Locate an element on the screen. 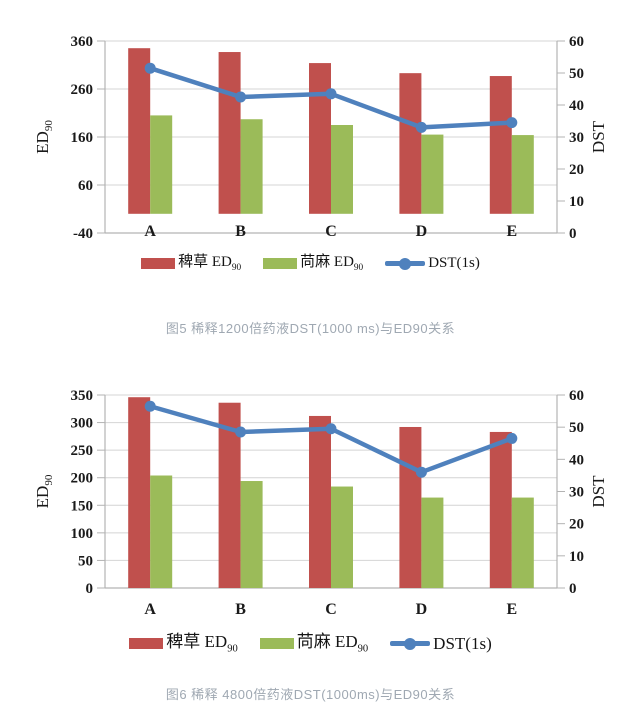 The image size is (621, 713). left-axis-tick-label: 350 is located at coordinates (82, 396).